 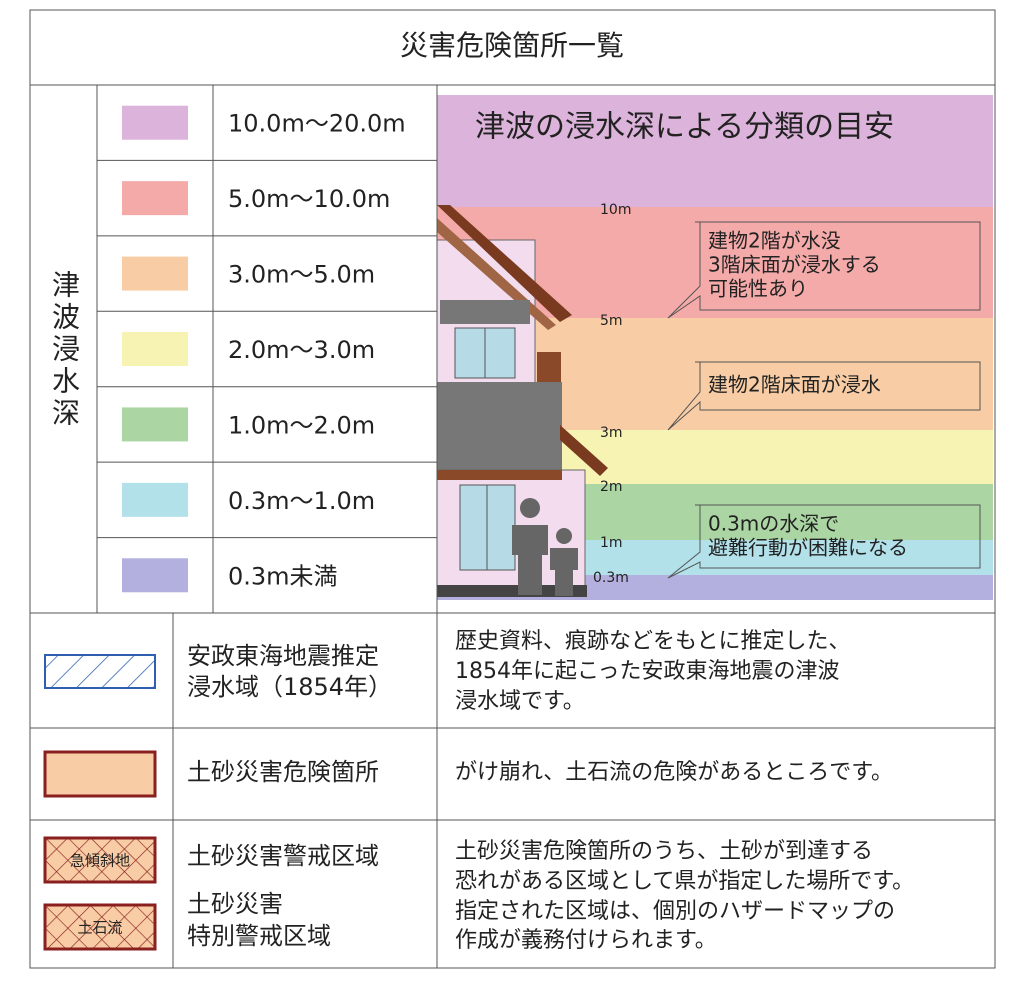 I want to click on level-label: 3m, so click(x=611, y=433).